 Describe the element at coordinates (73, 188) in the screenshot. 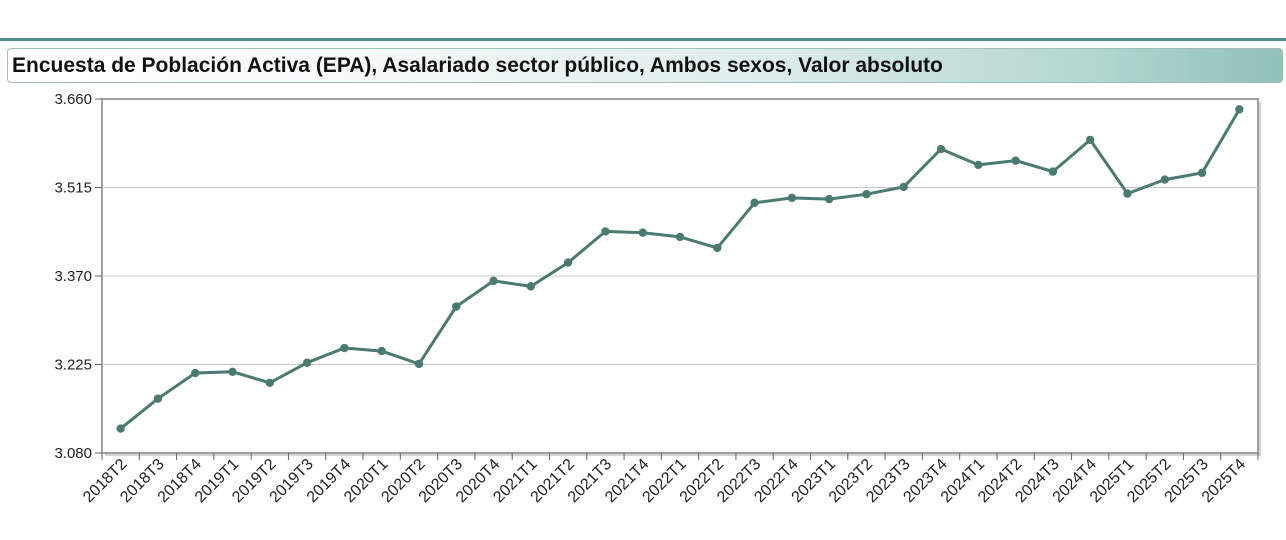

I see `y-tick-label: 3.515` at that location.